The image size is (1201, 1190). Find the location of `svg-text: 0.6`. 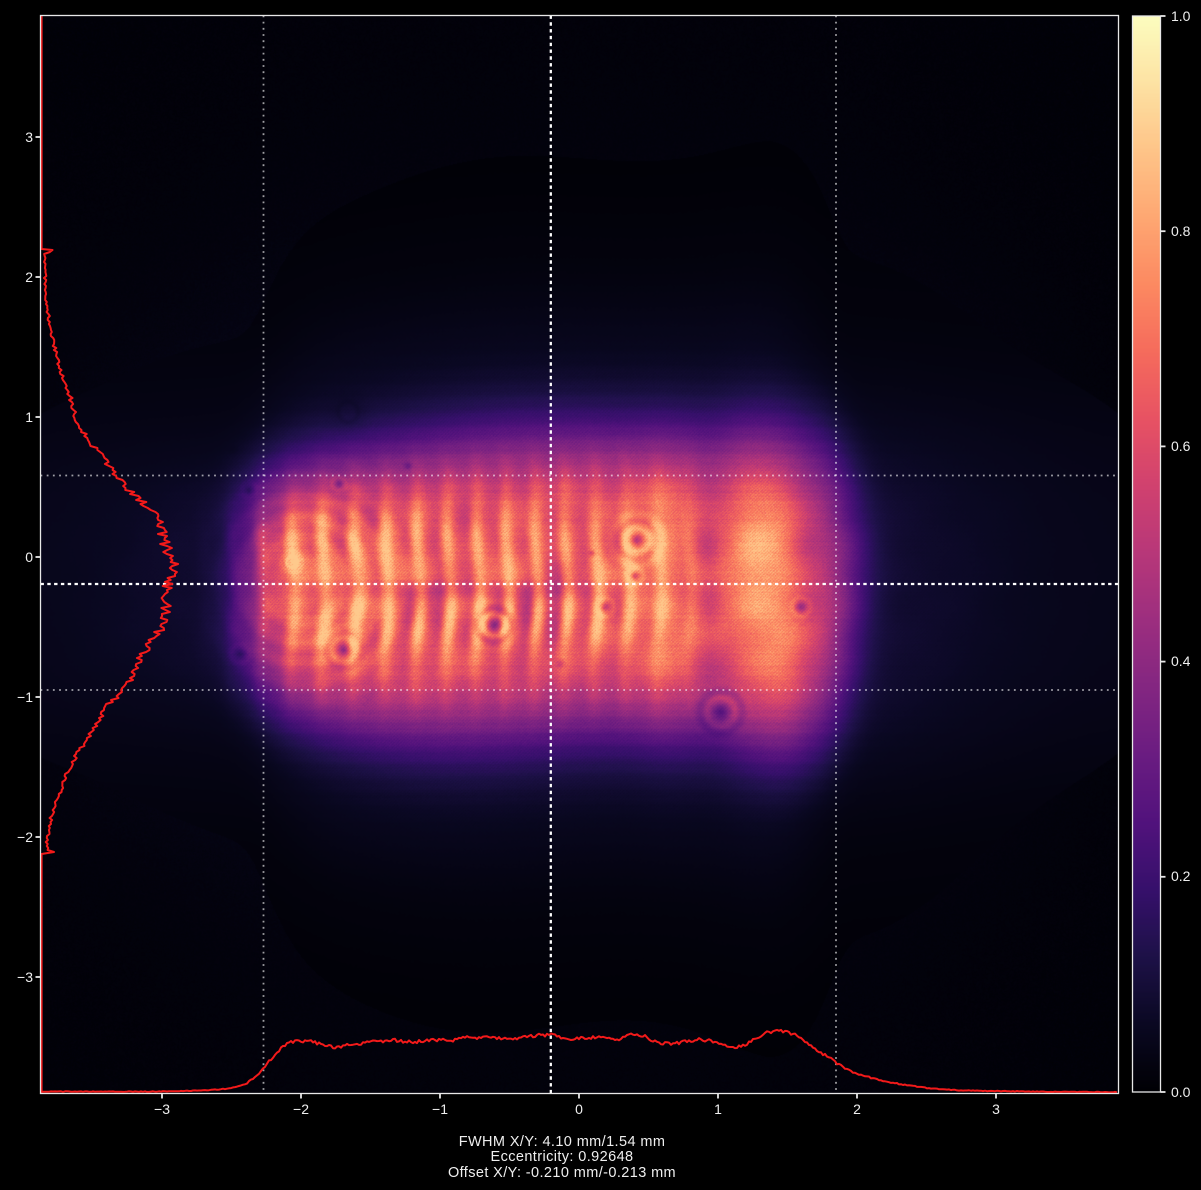

svg-text: 0.6 is located at coordinates (1181, 446).